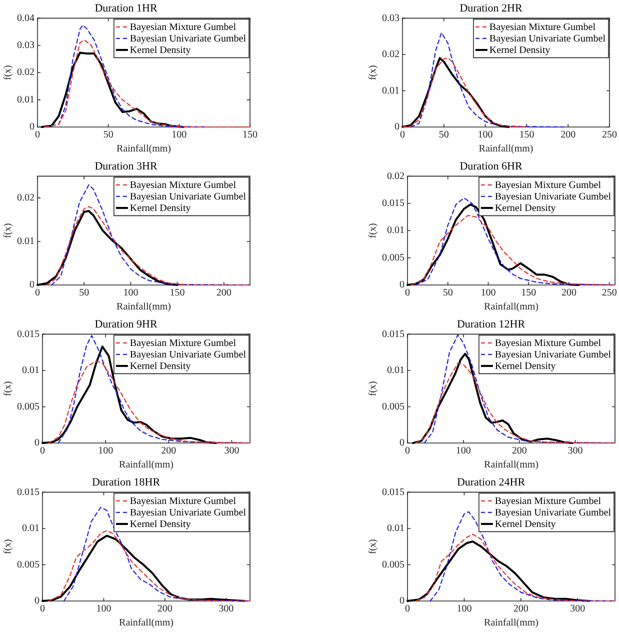  I want to click on y-tick-label: 0.03, so click(25, 46).